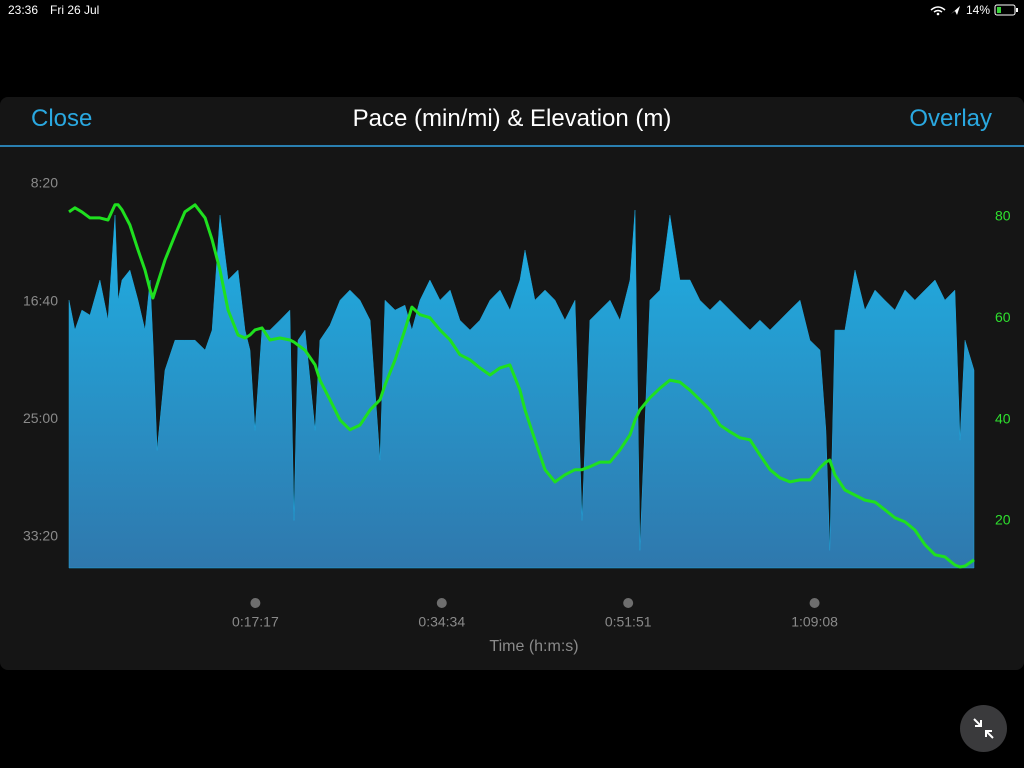 Image resolution: width=1024 pixels, height=768 pixels. I want to click on y2-tick-label: 60, so click(1003, 317).